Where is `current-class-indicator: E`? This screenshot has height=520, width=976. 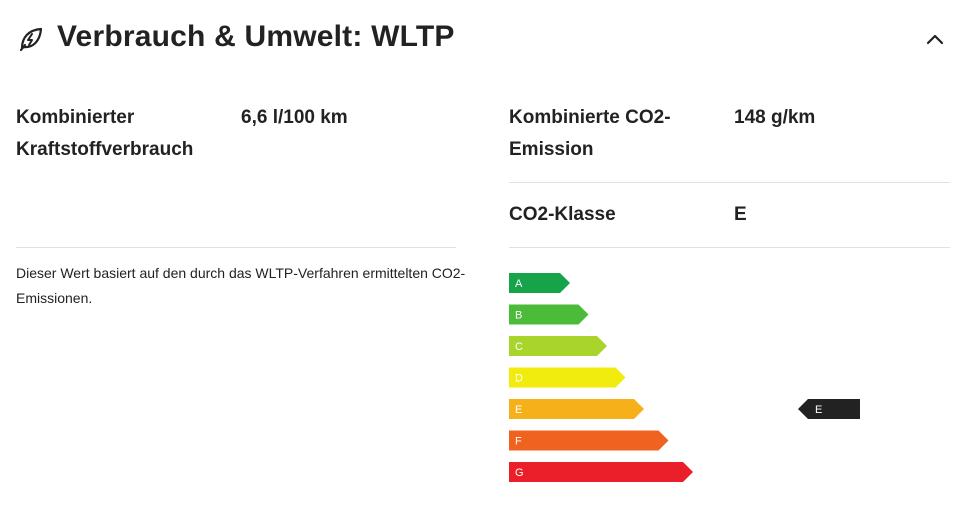
current-class-indicator: E is located at coordinates (829, 409).